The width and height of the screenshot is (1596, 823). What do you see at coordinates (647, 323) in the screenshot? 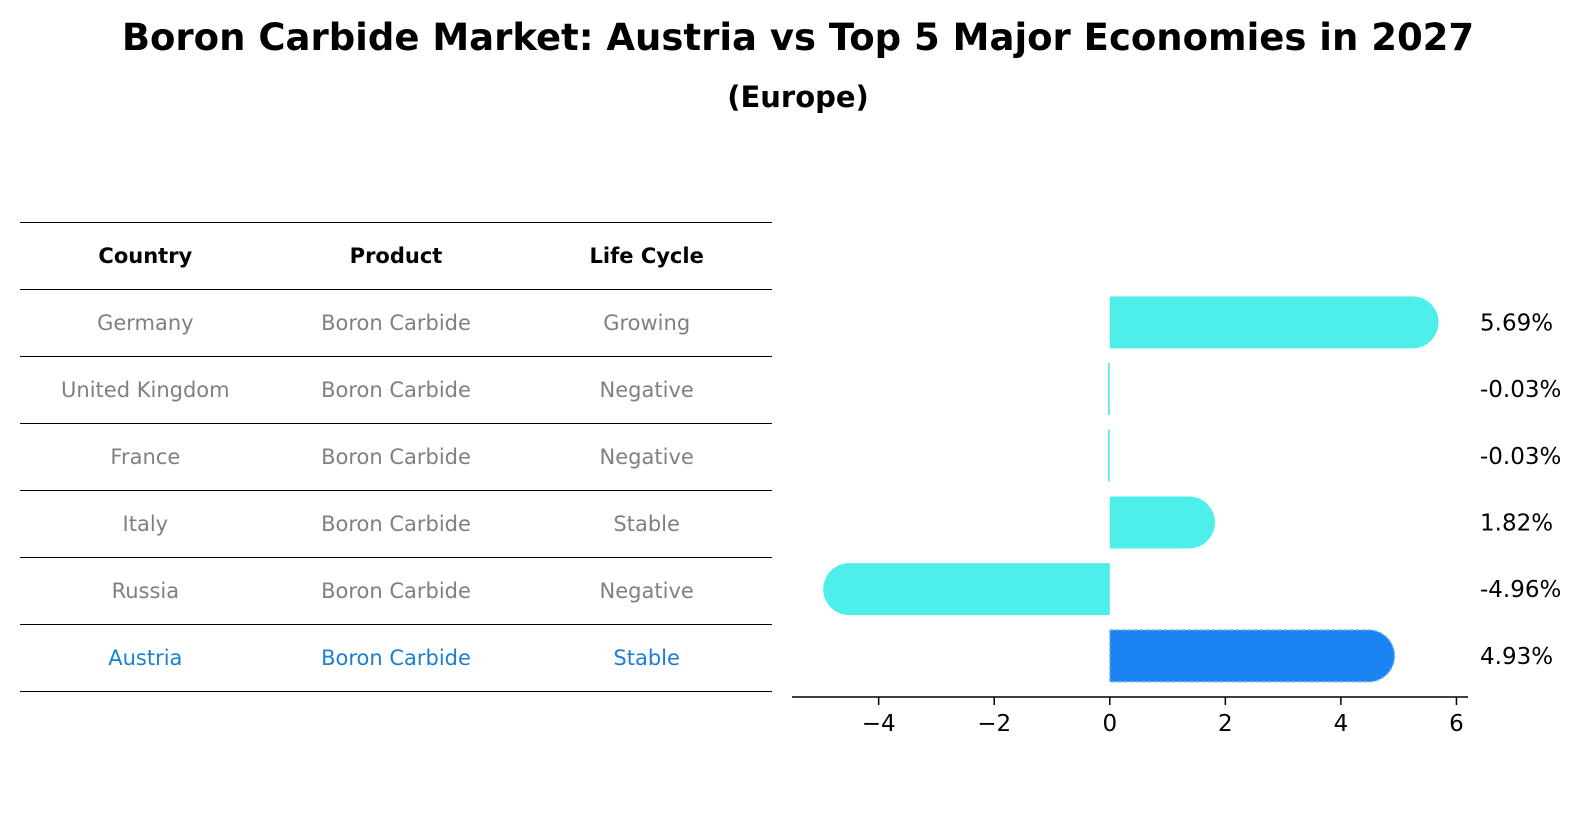
I see `cell-life-cycle: Growing` at bounding box center [647, 323].